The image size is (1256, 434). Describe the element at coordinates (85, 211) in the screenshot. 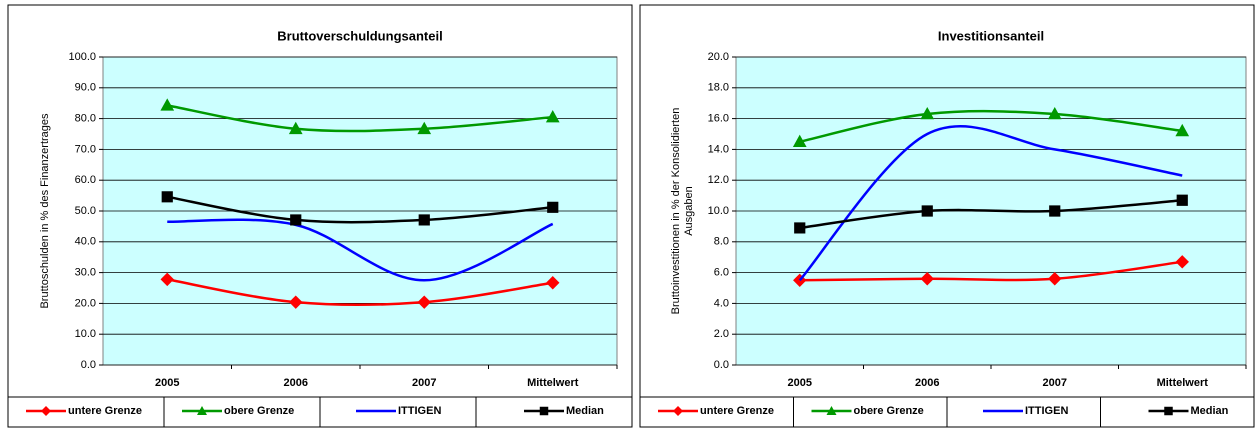

I see `y-tick-label: 50.0` at that location.